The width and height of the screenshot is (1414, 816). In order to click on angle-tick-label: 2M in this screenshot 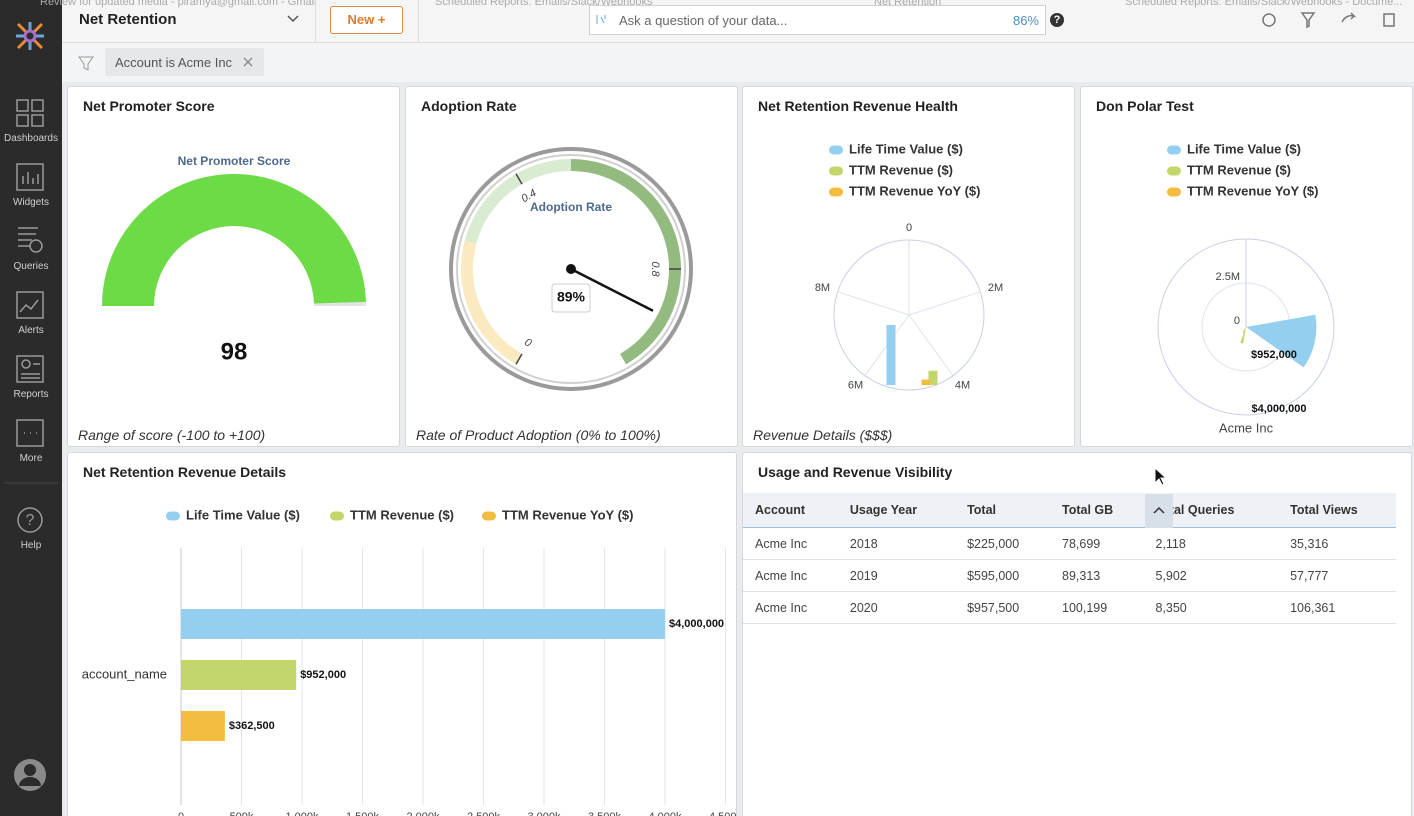, I will do `click(995, 288)`.